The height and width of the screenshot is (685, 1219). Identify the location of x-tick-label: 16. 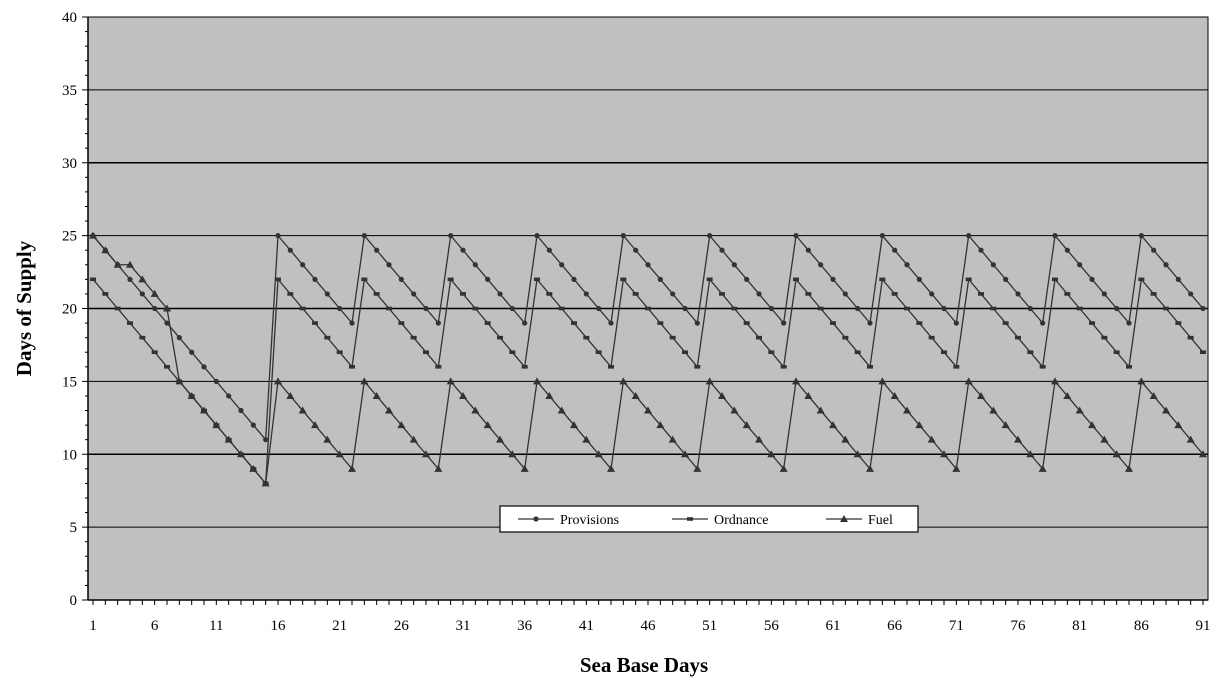
(279, 626).